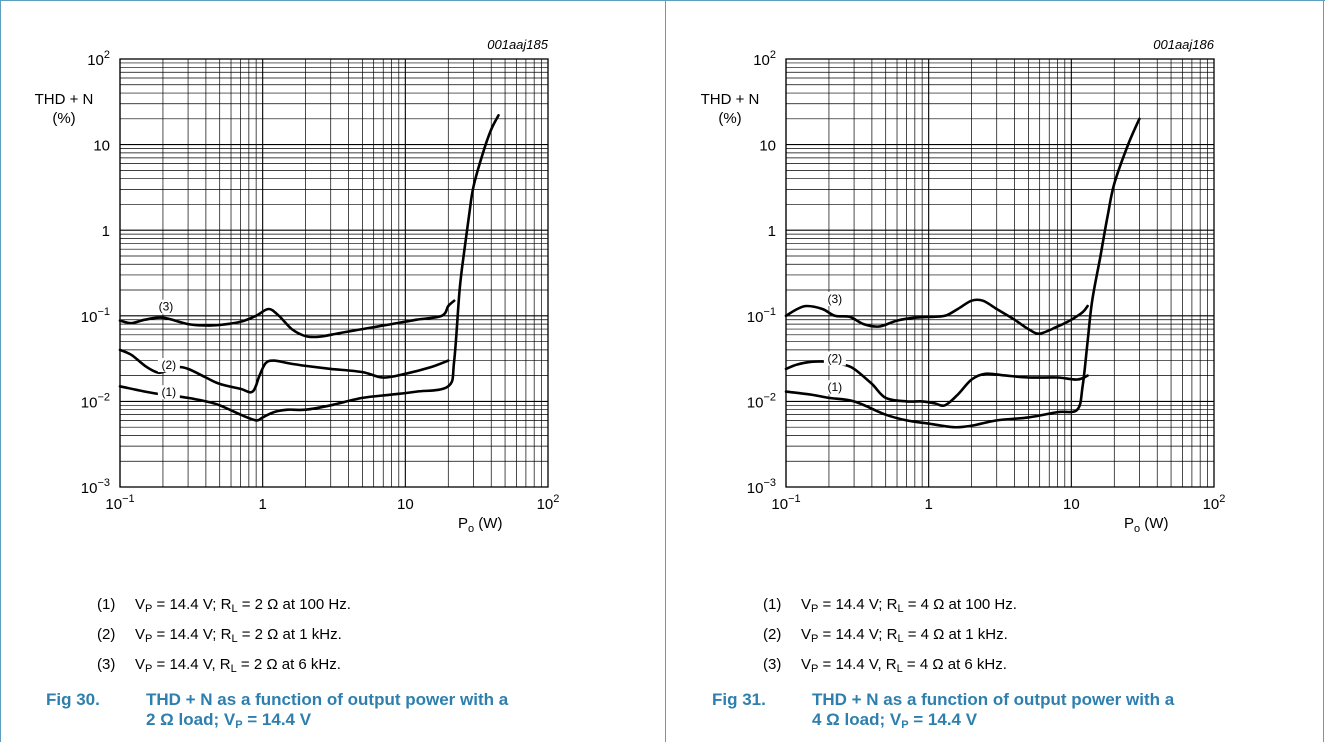  Describe the element at coordinates (662, 0) in the screenshot. I see `frame-top-border` at that location.